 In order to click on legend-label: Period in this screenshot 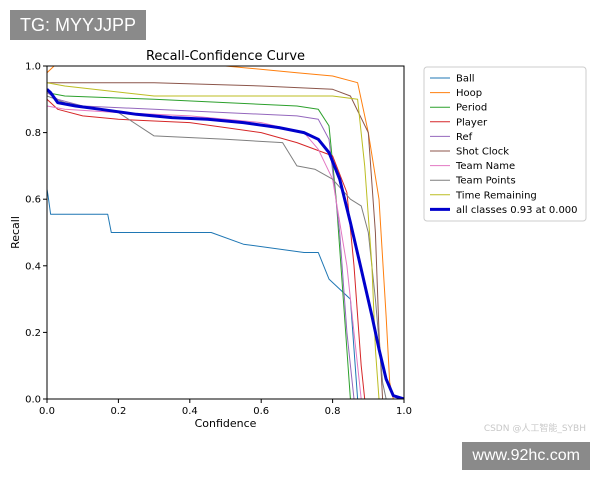, I will do `click(471, 108)`.